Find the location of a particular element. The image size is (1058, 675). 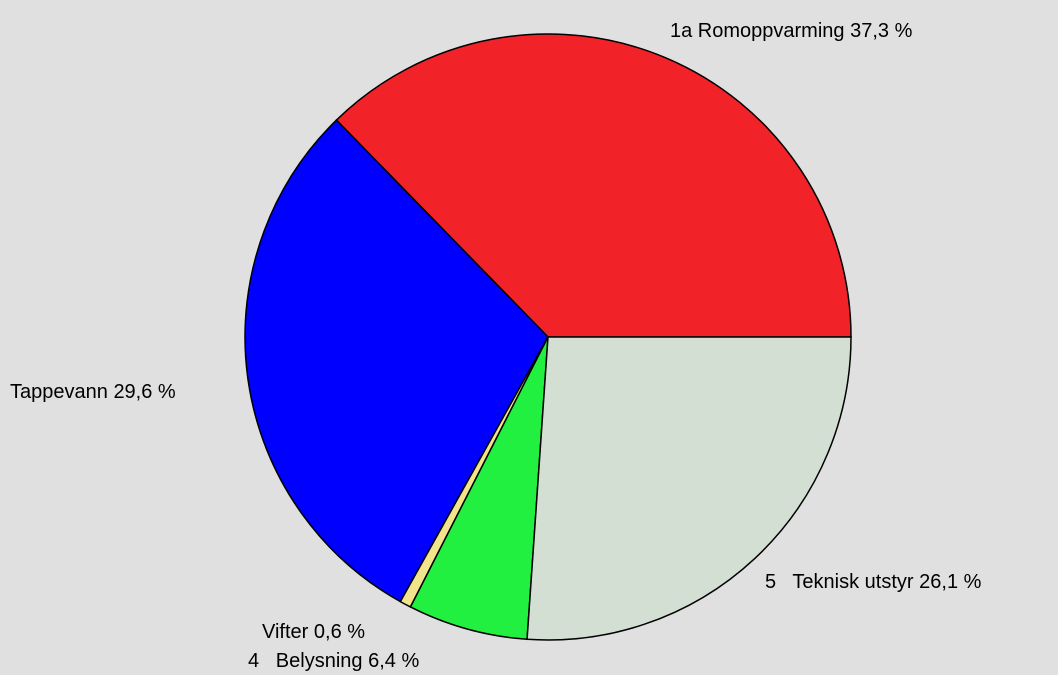

slice-value-label: 29,6 % is located at coordinates (144, 392).